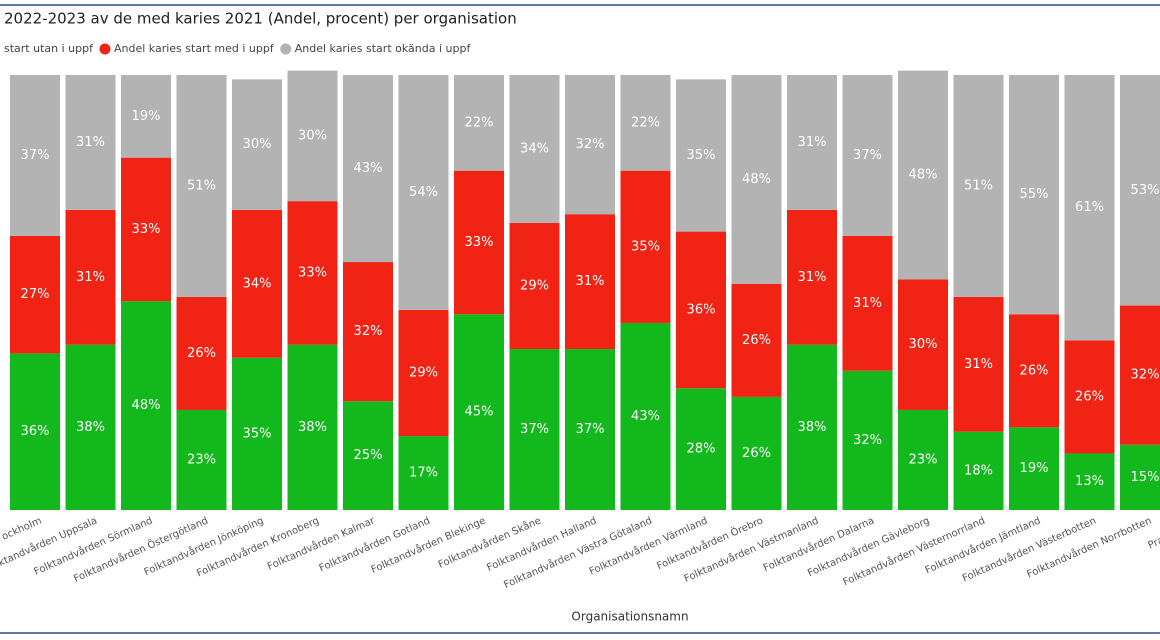 Image resolution: width=1160 pixels, height=640 pixels. What do you see at coordinates (383, 48) in the screenshot?
I see `legend-label: Andel karies start okända i uppf` at bounding box center [383, 48].